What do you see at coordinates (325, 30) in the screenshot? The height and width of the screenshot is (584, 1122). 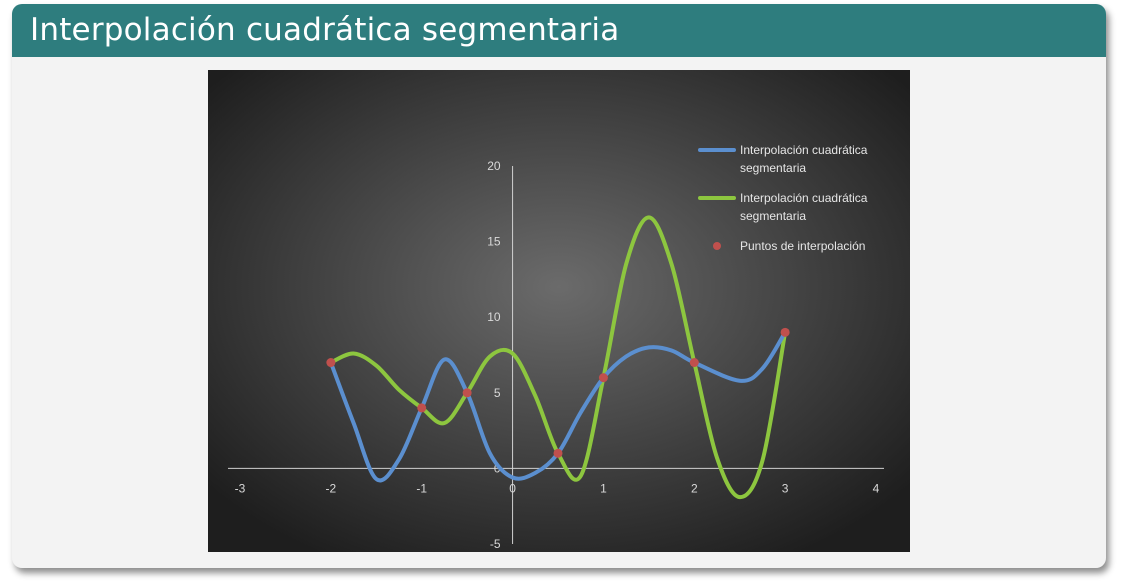 I see `page-title: Interpolación cuadrática segmentaria` at bounding box center [325, 30].